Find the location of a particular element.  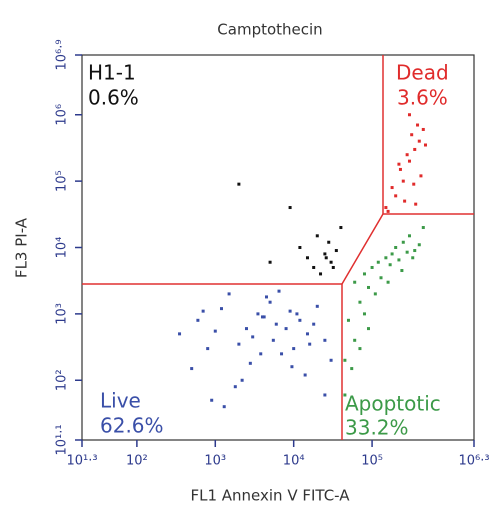

y-tick-label: 10¹·¹ is located at coordinates (62, 439).